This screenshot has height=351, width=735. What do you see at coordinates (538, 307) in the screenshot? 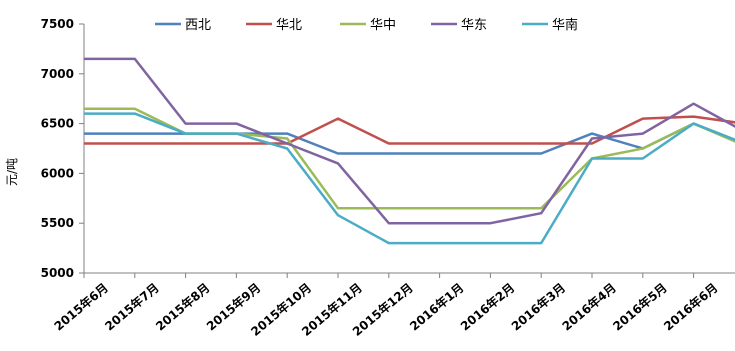
I see `x-tick-label: 2016年3月` at bounding box center [538, 307].